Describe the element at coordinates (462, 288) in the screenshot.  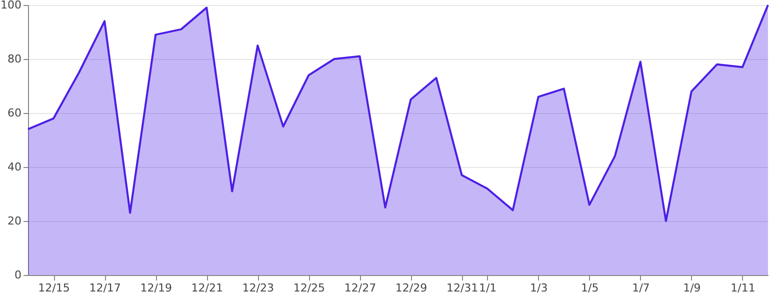
I see `x-tick-label: 12/31` at that location.